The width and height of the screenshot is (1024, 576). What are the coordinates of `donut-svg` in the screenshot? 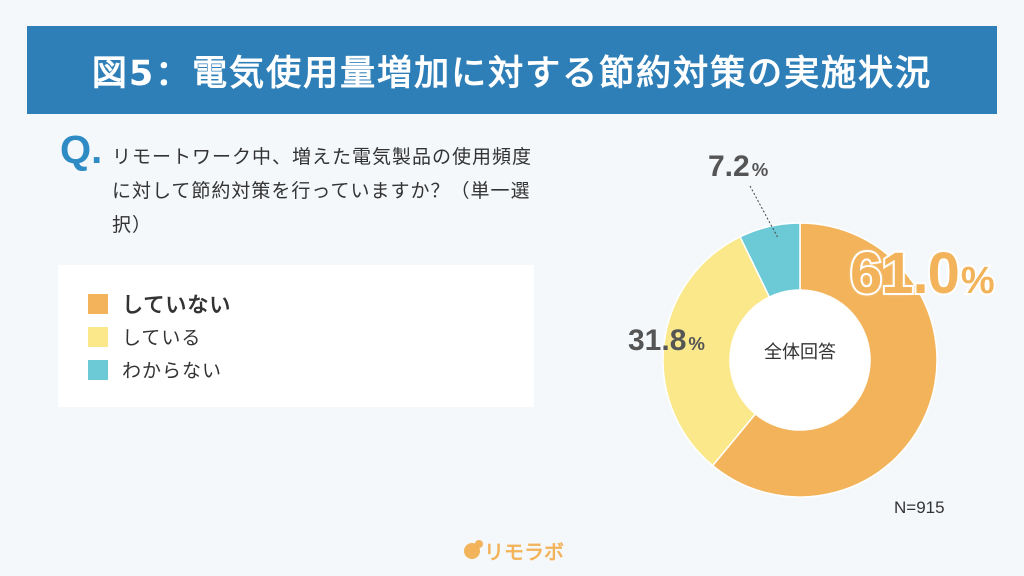 It's located at (800, 360).